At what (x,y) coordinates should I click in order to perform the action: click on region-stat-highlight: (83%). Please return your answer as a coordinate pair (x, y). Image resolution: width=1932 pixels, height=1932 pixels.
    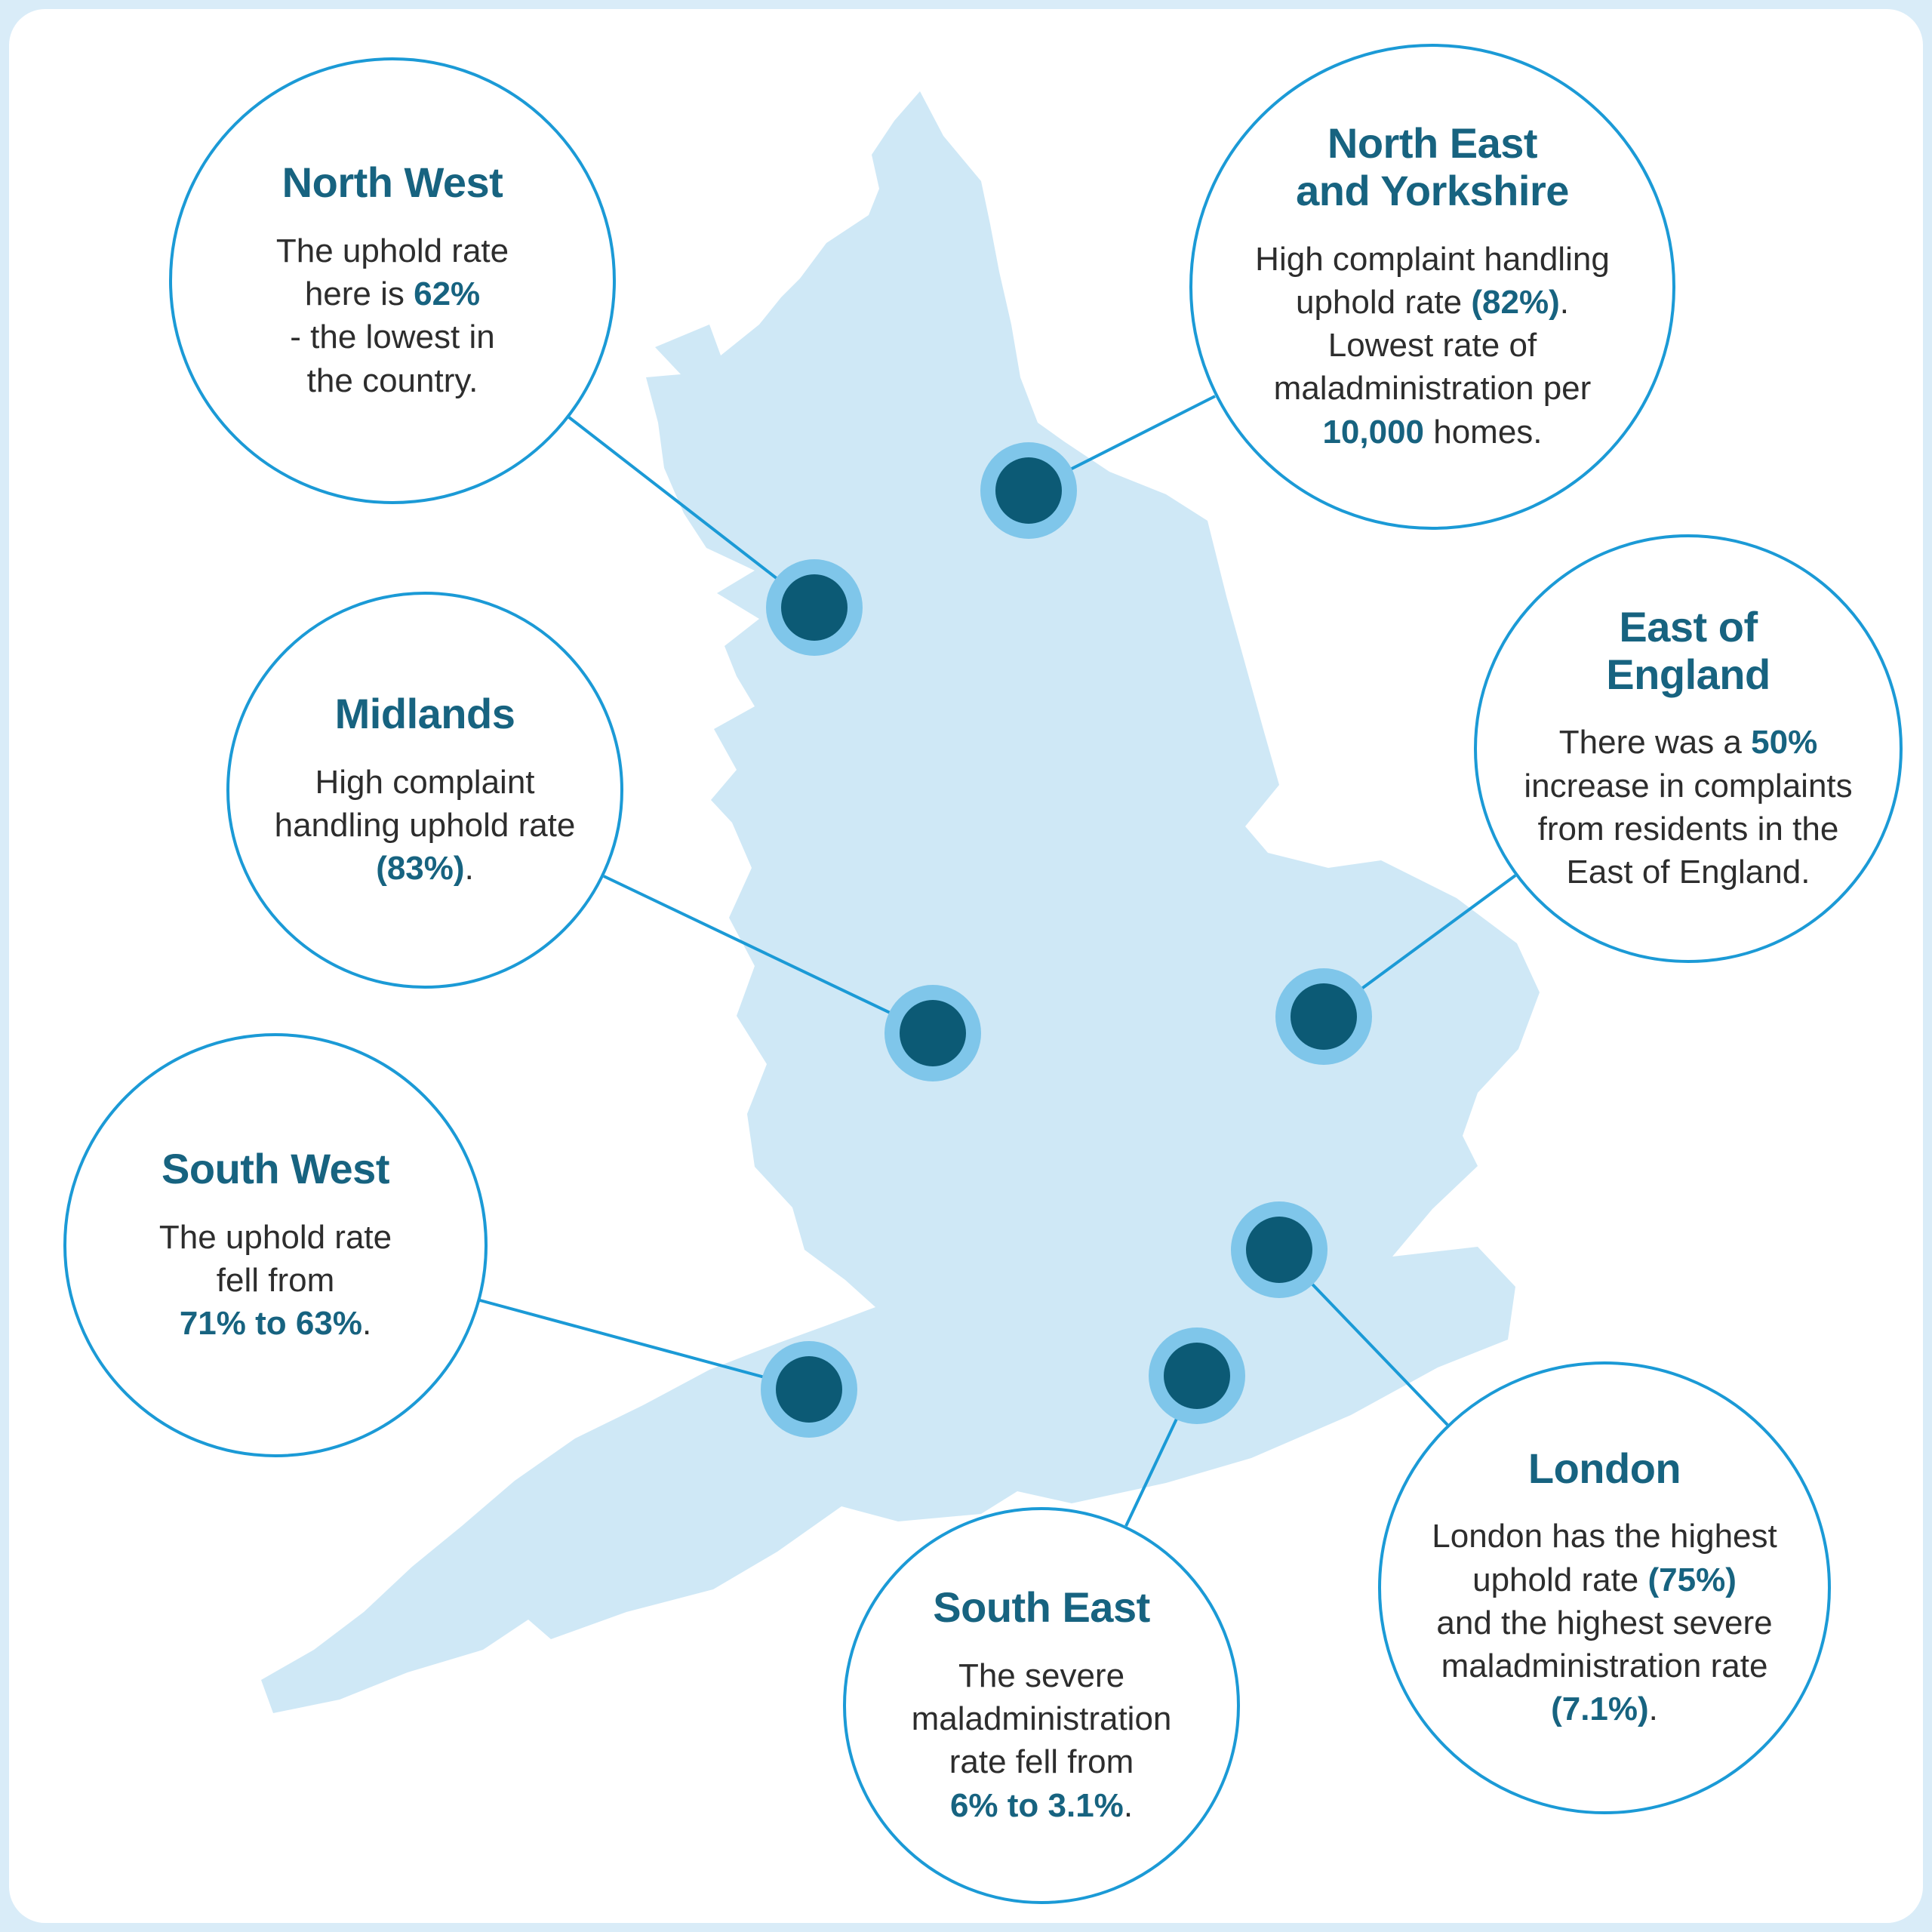
    Looking at the image, I should click on (420, 868).